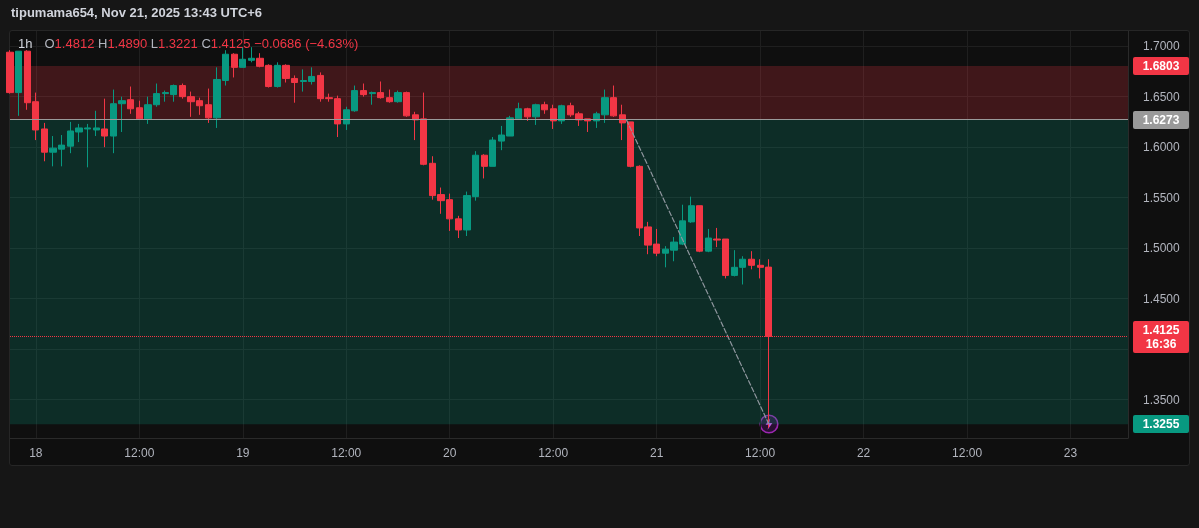 This screenshot has height=528, width=1199. I want to click on ref-line-label: 1.4125 16:36, so click(1161, 336).